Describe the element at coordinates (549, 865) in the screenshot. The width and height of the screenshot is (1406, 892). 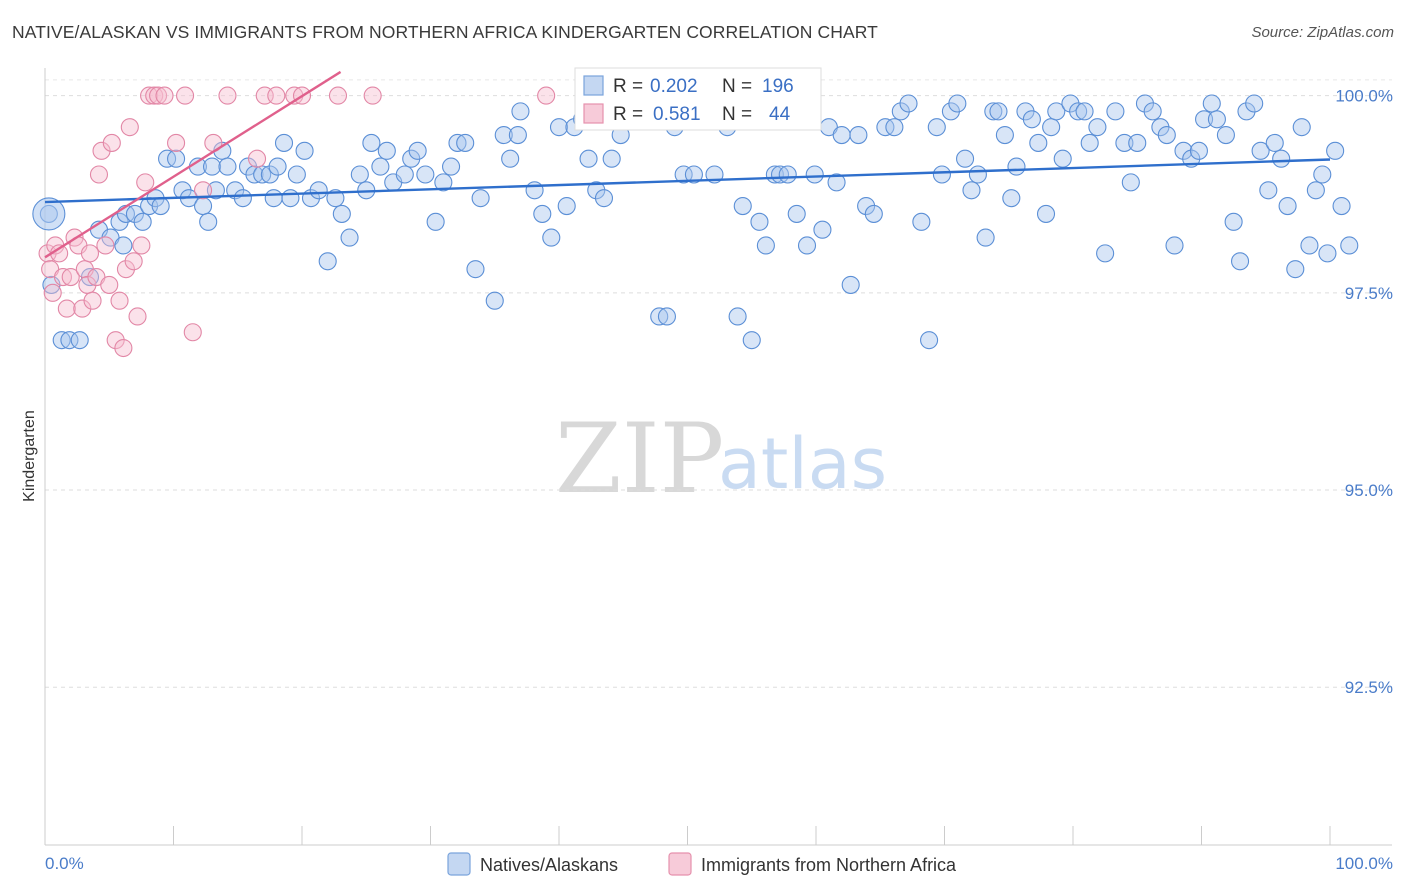
I see `legend-bottom-label-1: Natives/Alaskans` at that location.